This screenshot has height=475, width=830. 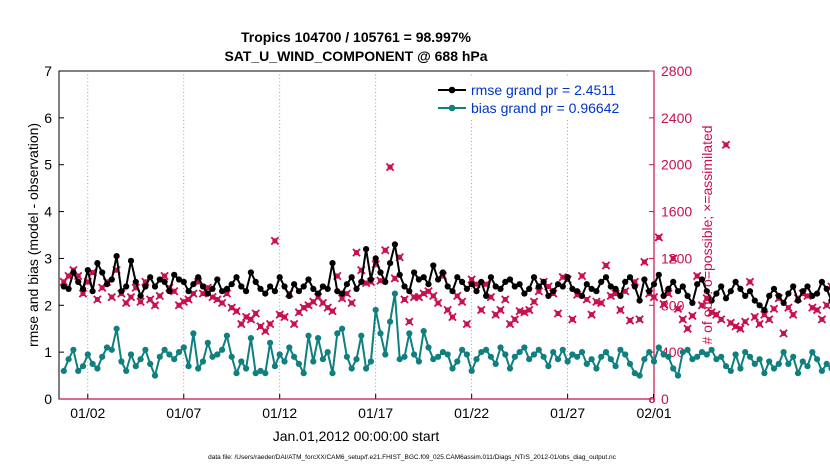 I want to click on y-tick-label: 2, so click(x=48, y=305).